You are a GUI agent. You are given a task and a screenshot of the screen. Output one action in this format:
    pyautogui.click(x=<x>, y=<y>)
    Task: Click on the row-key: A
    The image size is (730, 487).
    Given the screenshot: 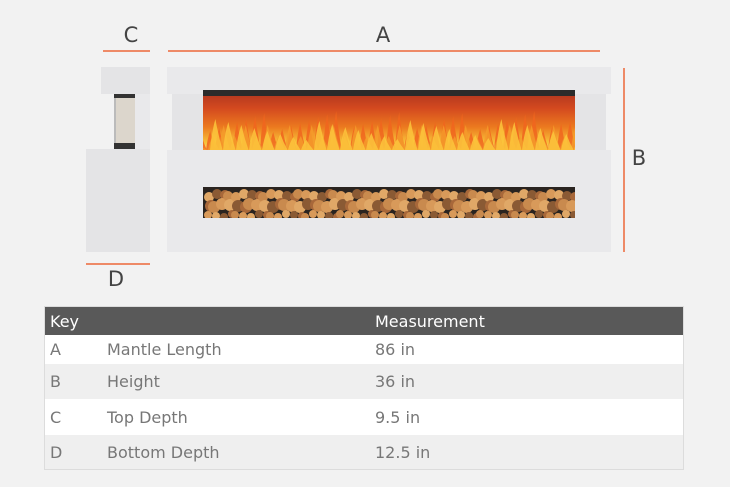 What is the action you would take?
    pyautogui.click(x=73, y=349)
    